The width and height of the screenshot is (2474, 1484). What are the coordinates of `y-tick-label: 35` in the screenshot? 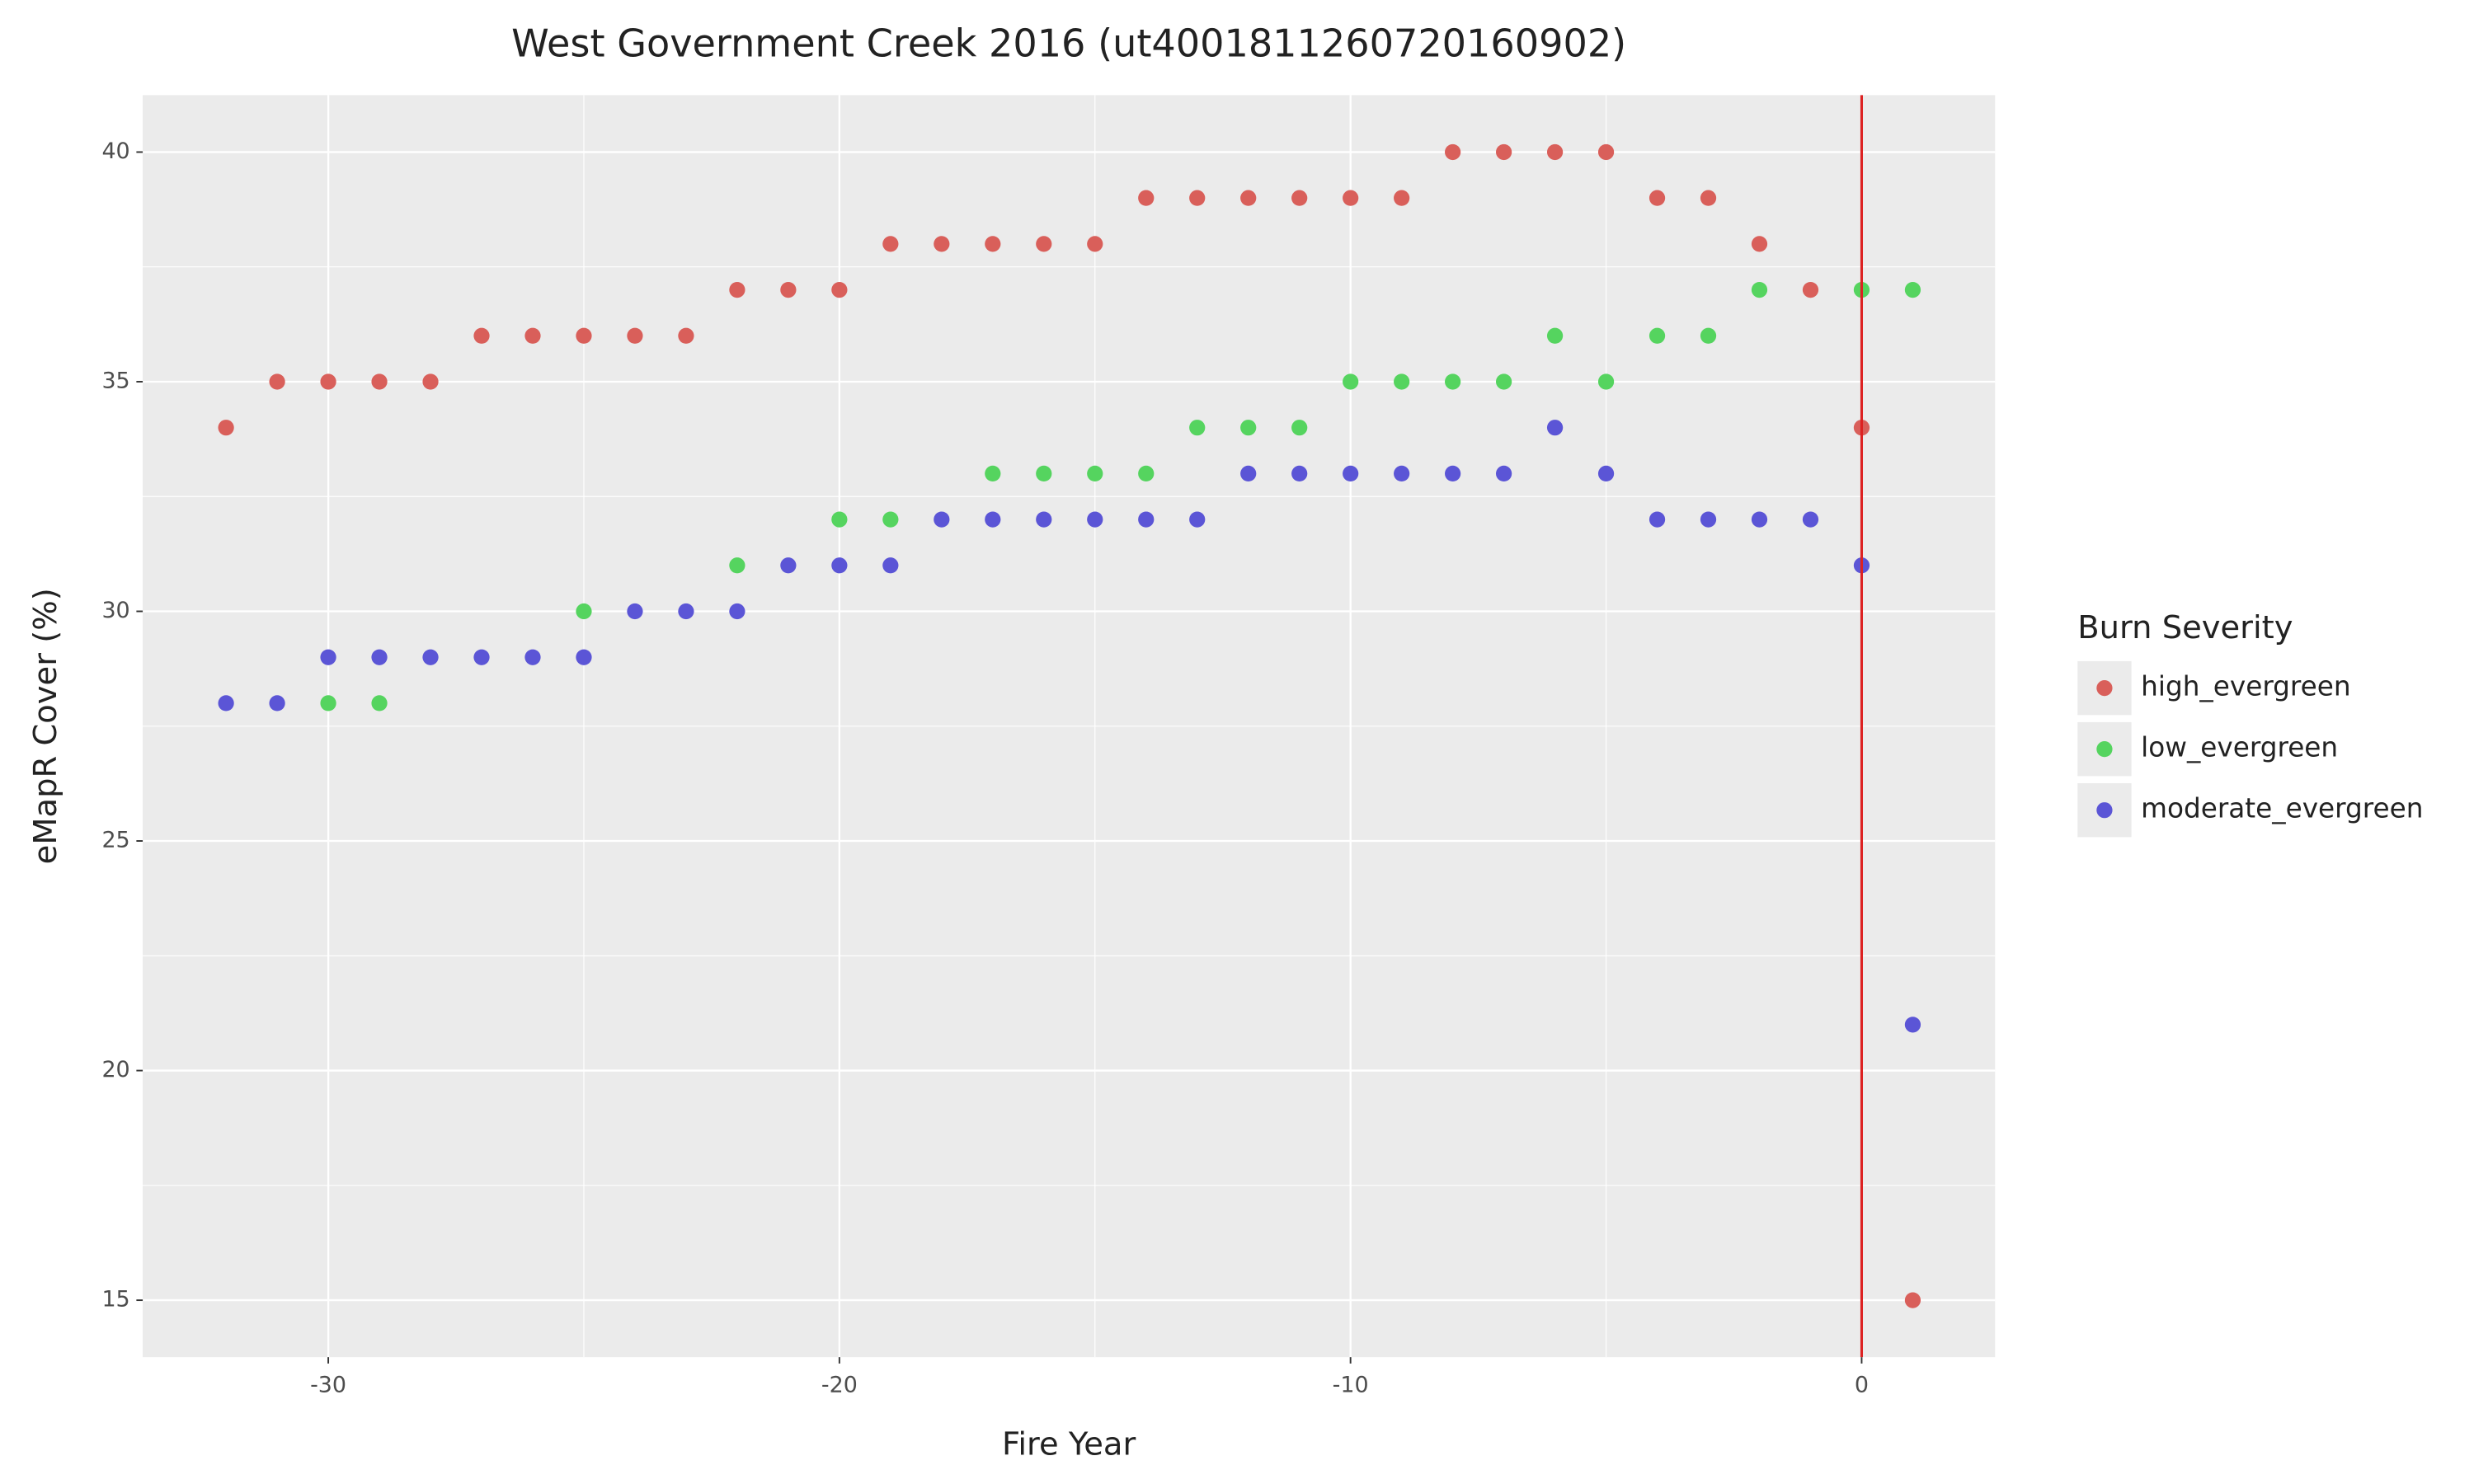 It's located at (115, 380).